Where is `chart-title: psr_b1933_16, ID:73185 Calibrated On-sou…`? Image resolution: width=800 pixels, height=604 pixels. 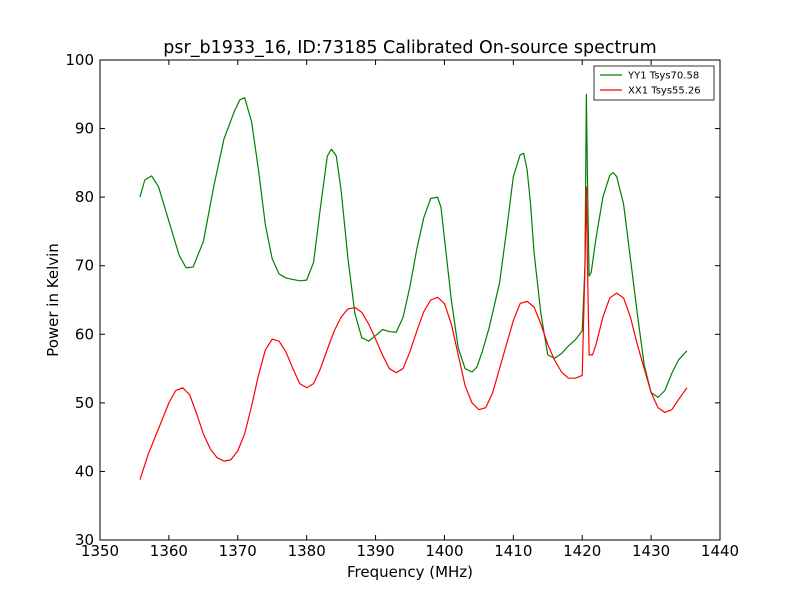 chart-title: psr_b1933_16, ID:73185 Calibrated On-sou… is located at coordinates (409, 48).